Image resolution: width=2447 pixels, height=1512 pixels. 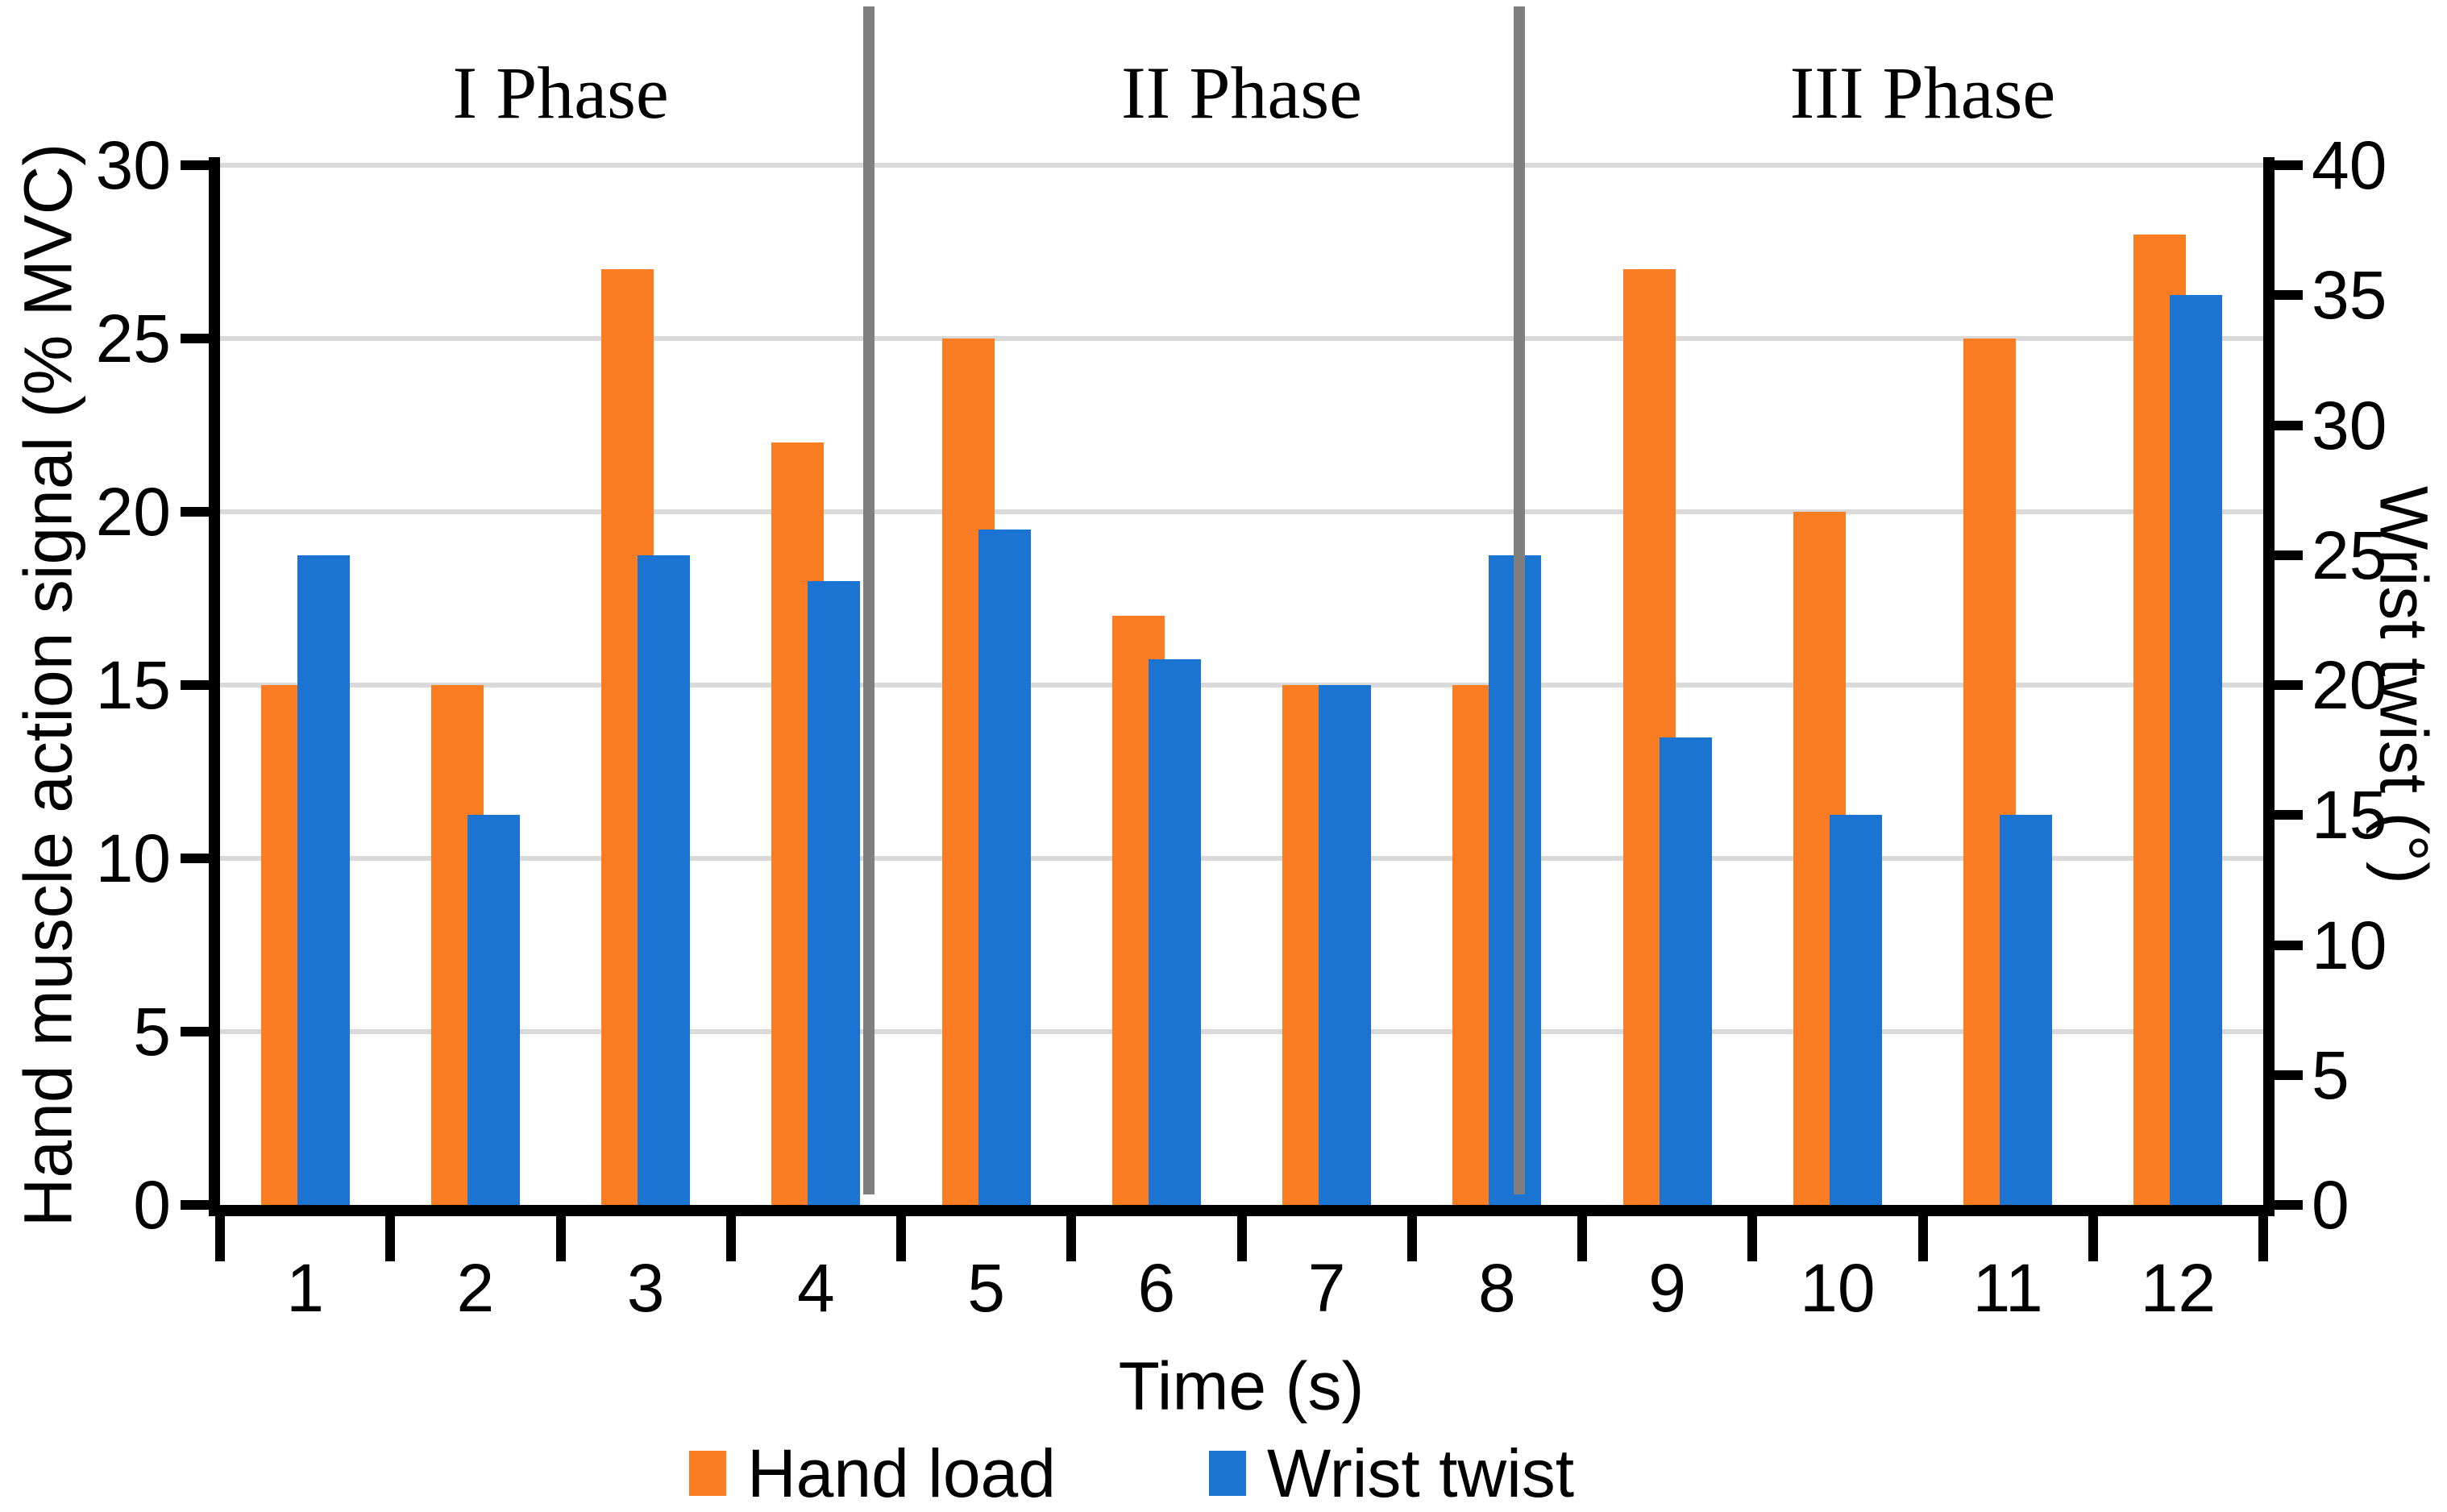 I want to click on right-axis-tick-label: 30, so click(x=2350, y=425).